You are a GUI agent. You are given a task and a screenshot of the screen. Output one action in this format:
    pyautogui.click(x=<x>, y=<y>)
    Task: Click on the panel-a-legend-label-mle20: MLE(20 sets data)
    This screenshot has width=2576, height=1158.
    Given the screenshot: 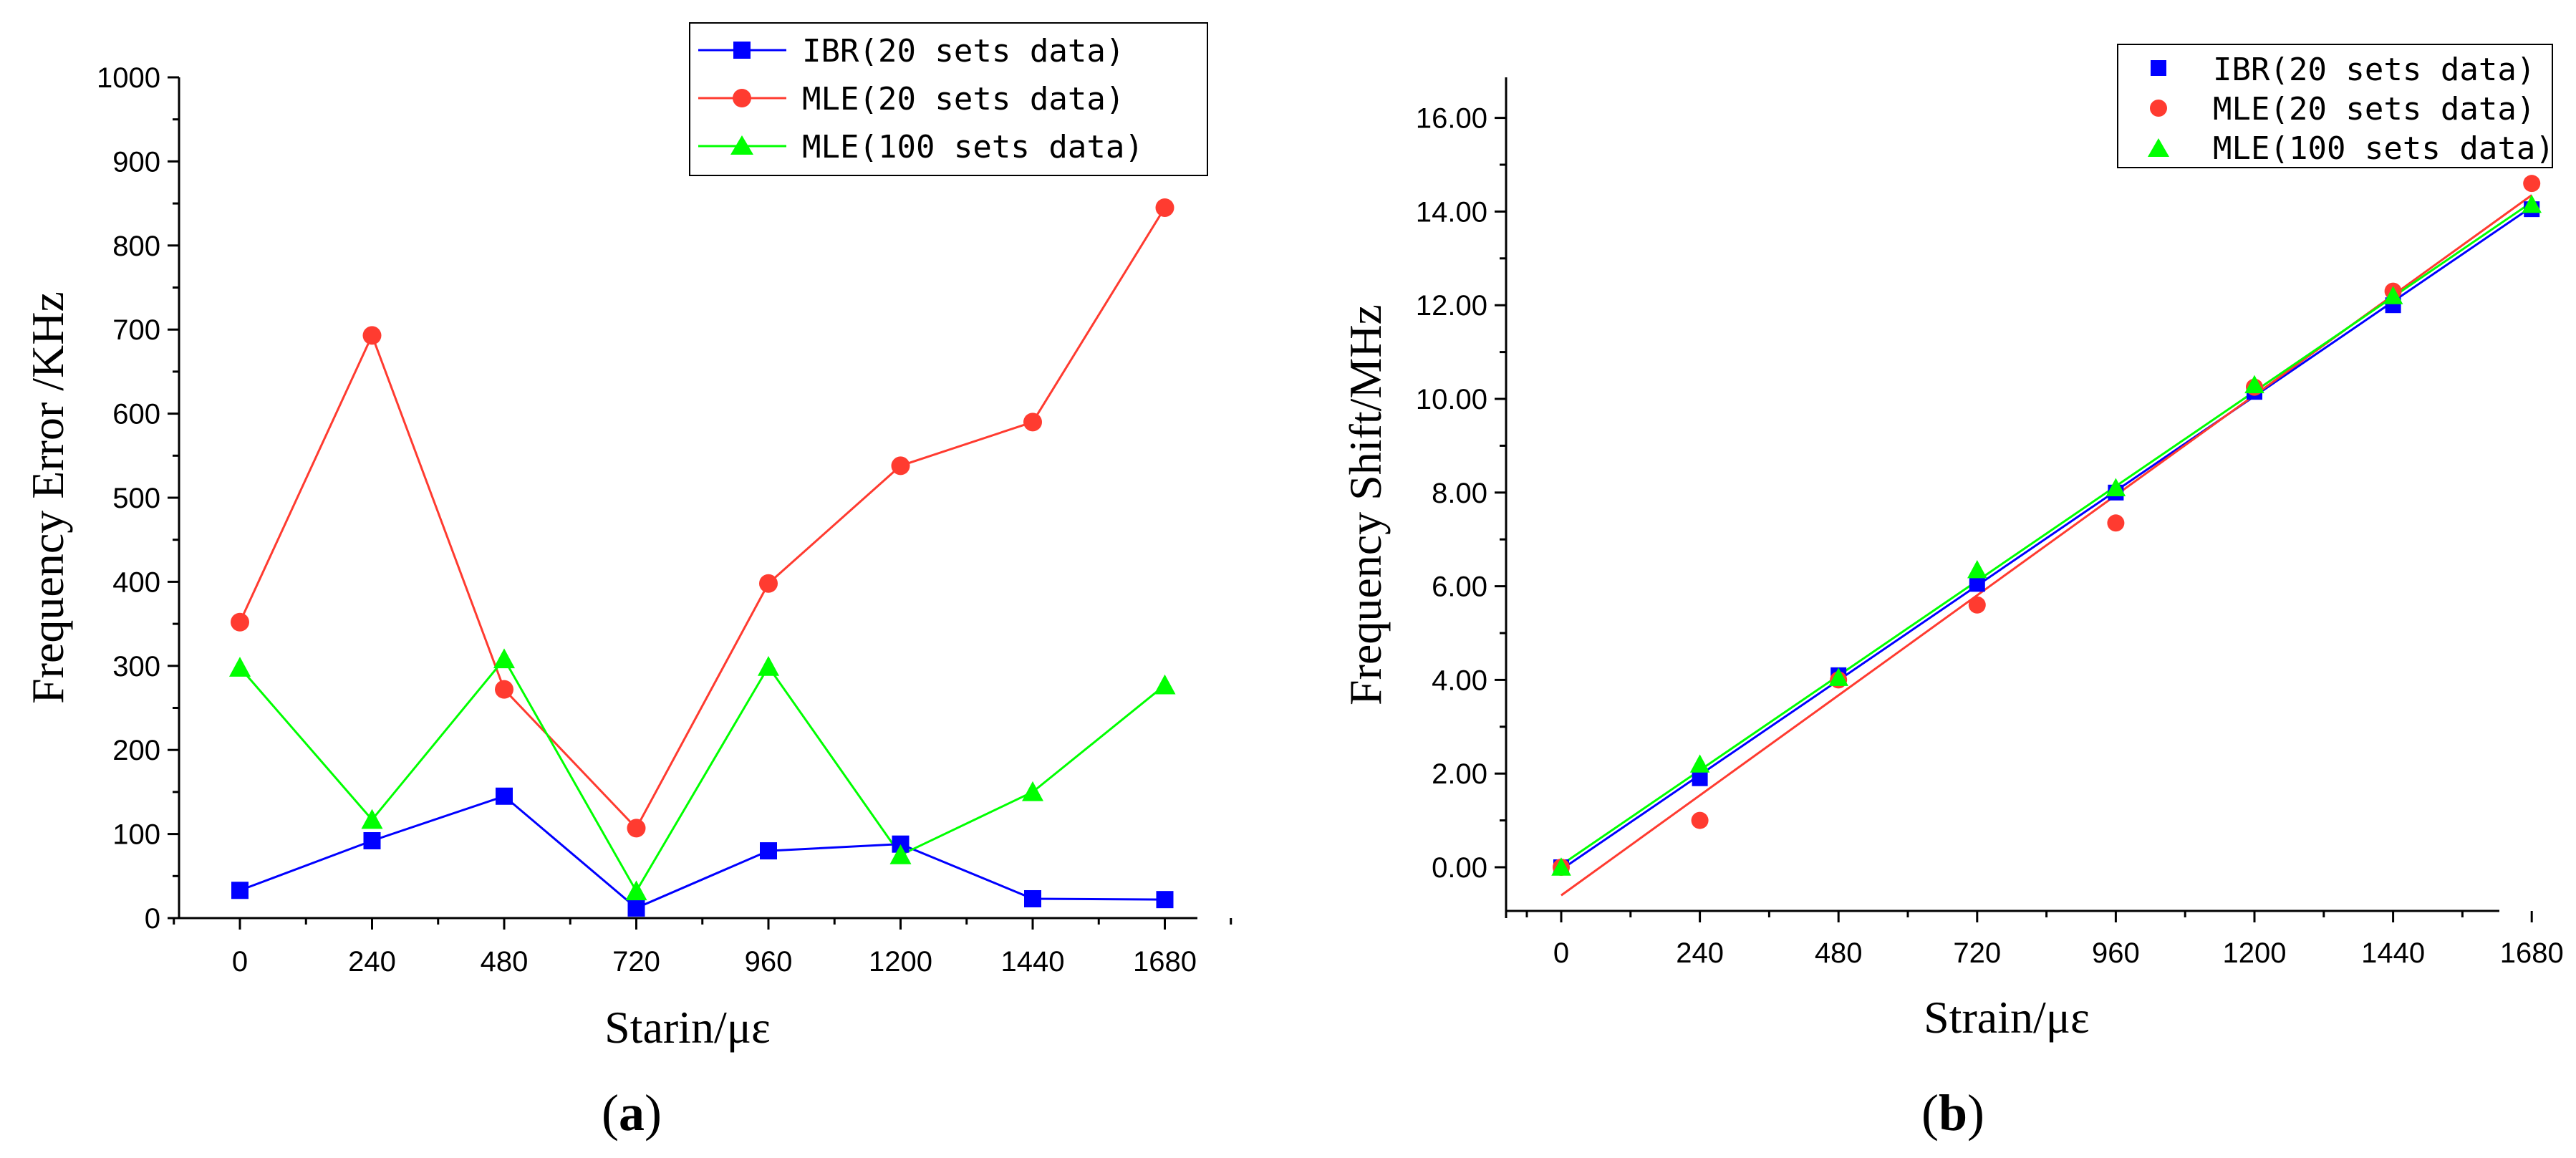 What is the action you would take?
    pyautogui.click(x=963, y=99)
    